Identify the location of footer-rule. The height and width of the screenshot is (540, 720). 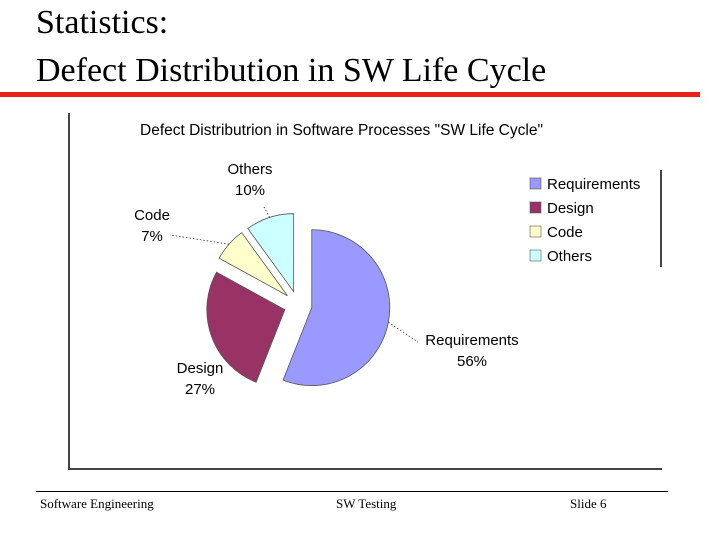
(352, 491).